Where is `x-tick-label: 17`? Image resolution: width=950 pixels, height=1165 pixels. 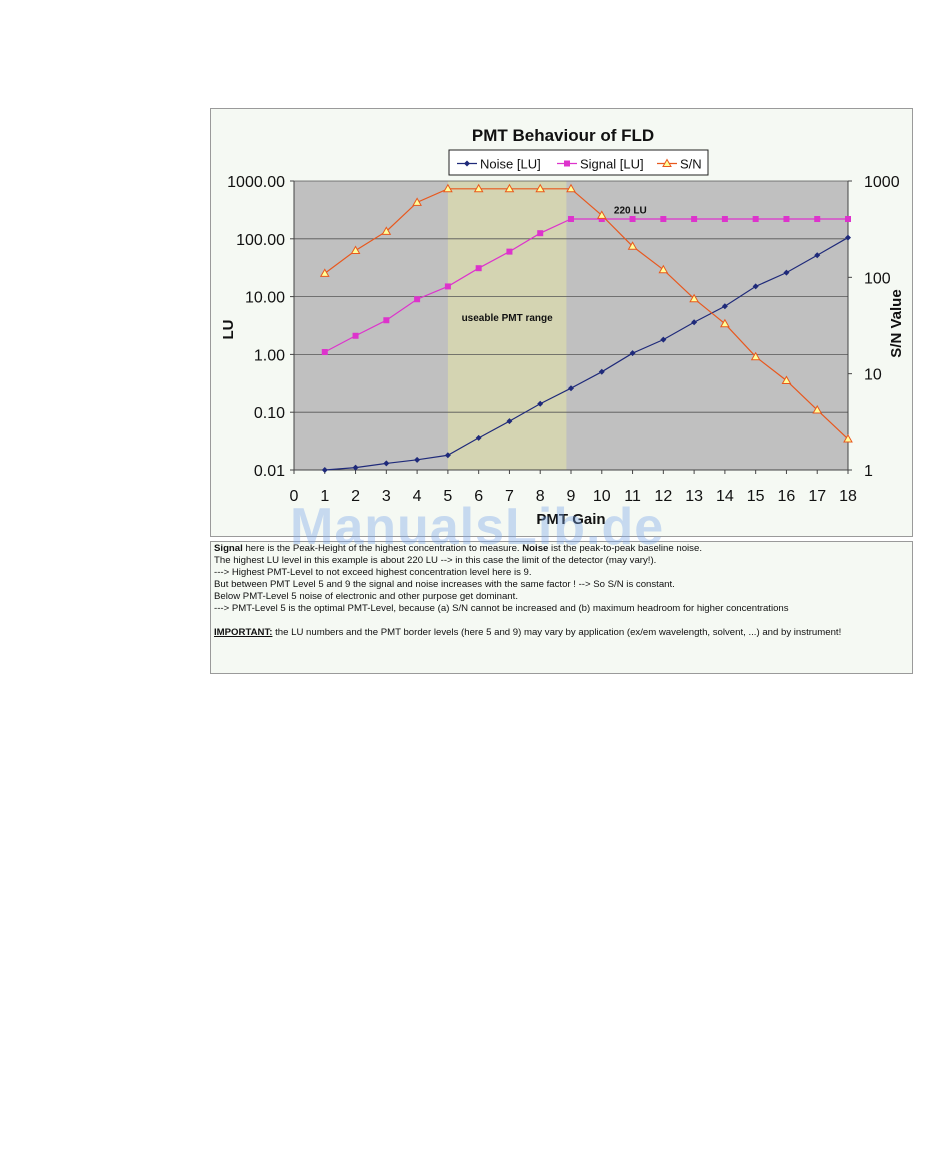
x-tick-label: 17 is located at coordinates (817, 496).